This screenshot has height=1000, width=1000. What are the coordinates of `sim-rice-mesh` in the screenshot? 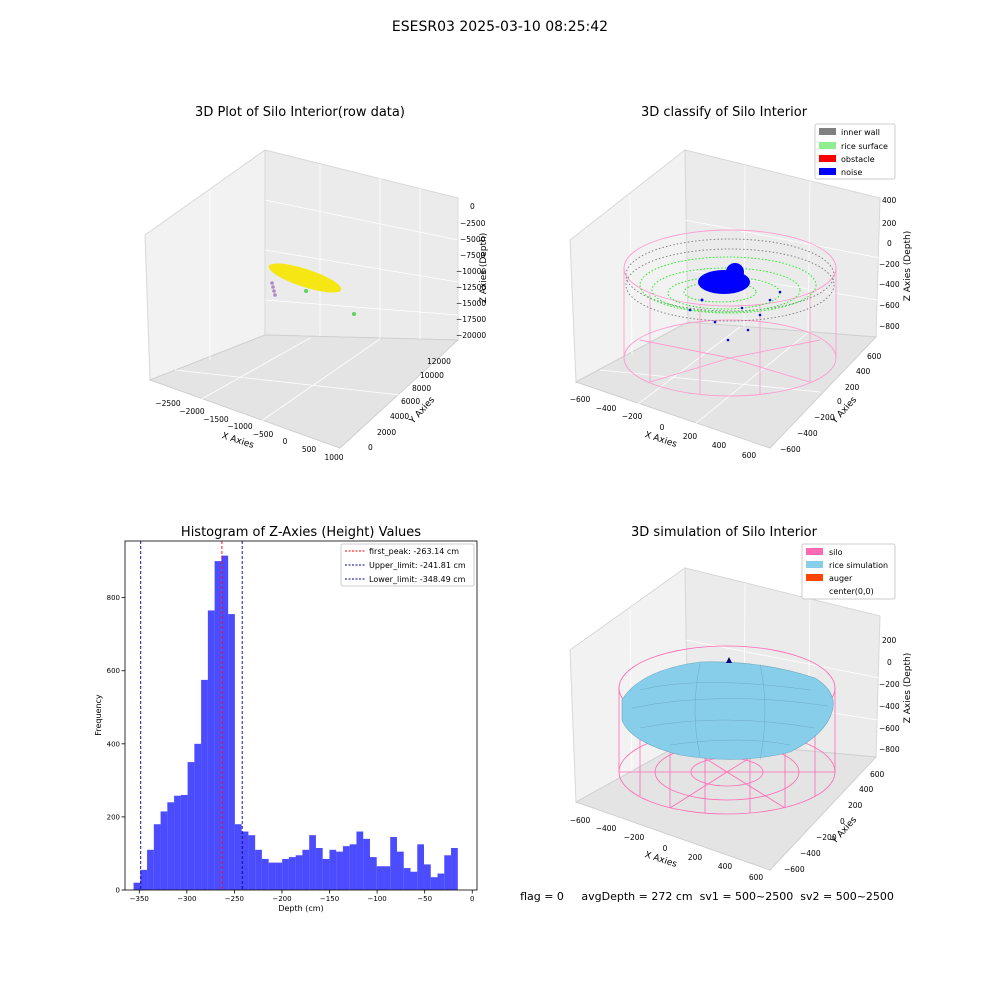 It's located at (730, 712).